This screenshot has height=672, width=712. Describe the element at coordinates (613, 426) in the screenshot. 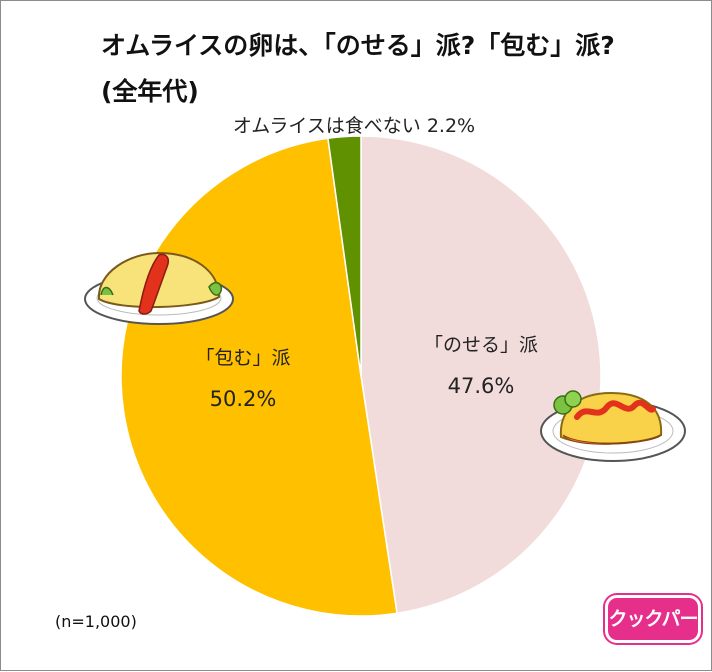

I see `omelette-rice-topped-icon` at that location.